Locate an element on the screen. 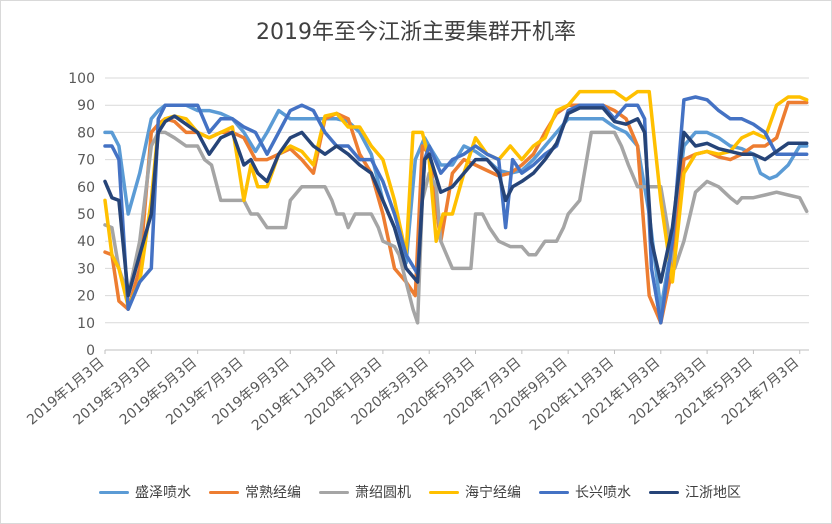 This screenshot has width=832, height=524. chart-legend: 盛泽喷水 常熟经编 萧绍圆机 海宁经编 长兴喷水 江浙地区 is located at coordinates (420, 492).